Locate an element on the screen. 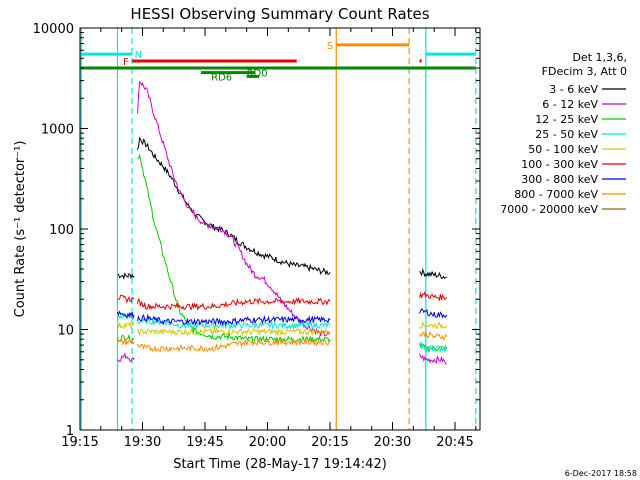 This screenshot has height=480, width=640. flag-label: N is located at coordinates (138, 55).